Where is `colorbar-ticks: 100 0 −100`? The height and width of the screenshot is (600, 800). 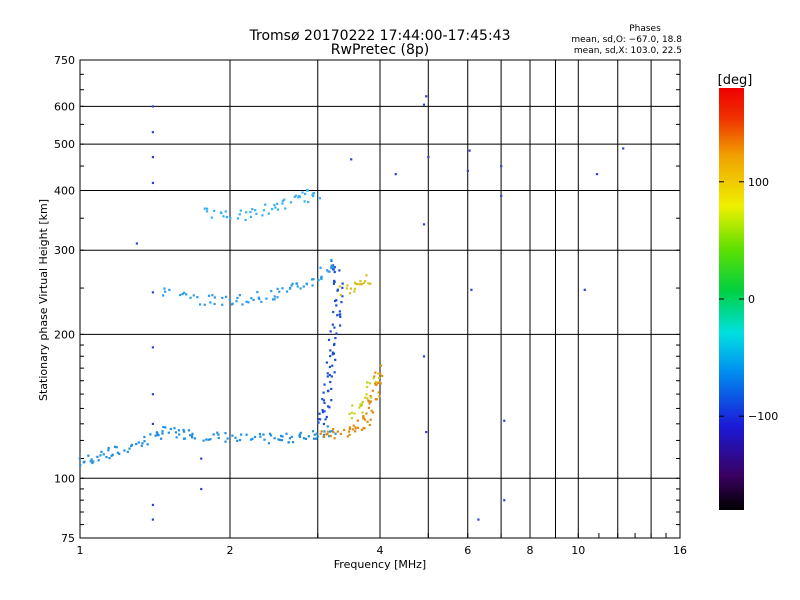
colorbar-ticks: 100 0 −100 is located at coordinates (748, 299).